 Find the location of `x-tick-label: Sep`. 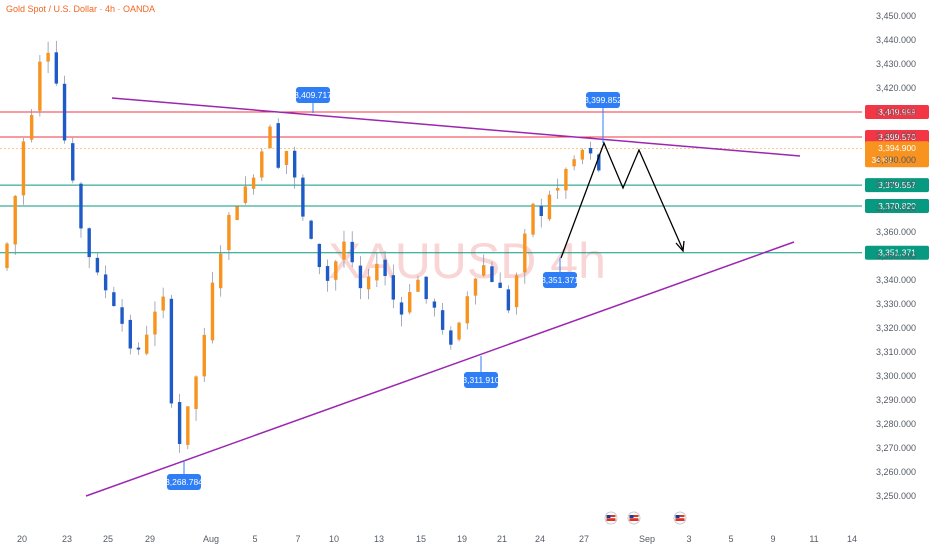

x-tick-label: Sep is located at coordinates (647, 539).